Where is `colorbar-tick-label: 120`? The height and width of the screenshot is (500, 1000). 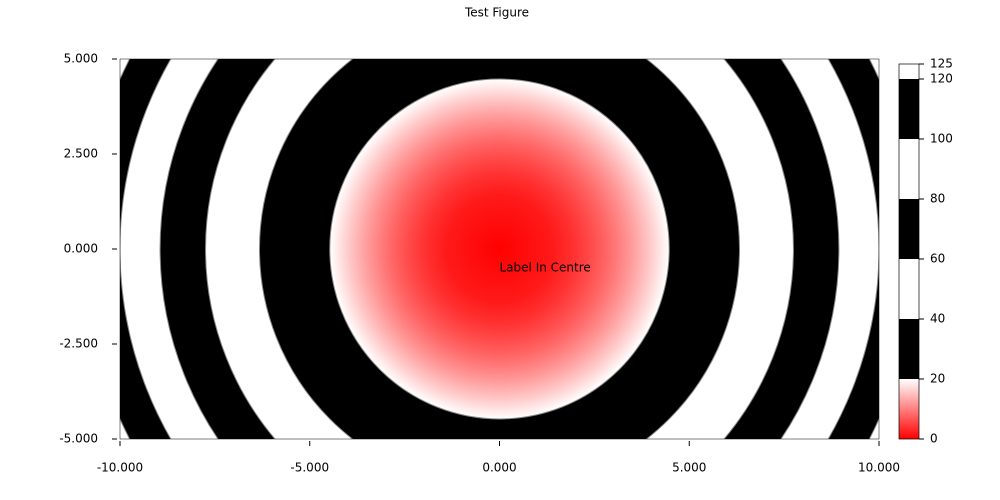 colorbar-tick-label: 120 is located at coordinates (941, 79).